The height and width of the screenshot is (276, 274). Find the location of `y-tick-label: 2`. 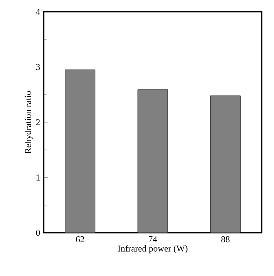

y-tick-label: 2 is located at coordinates (38, 123).